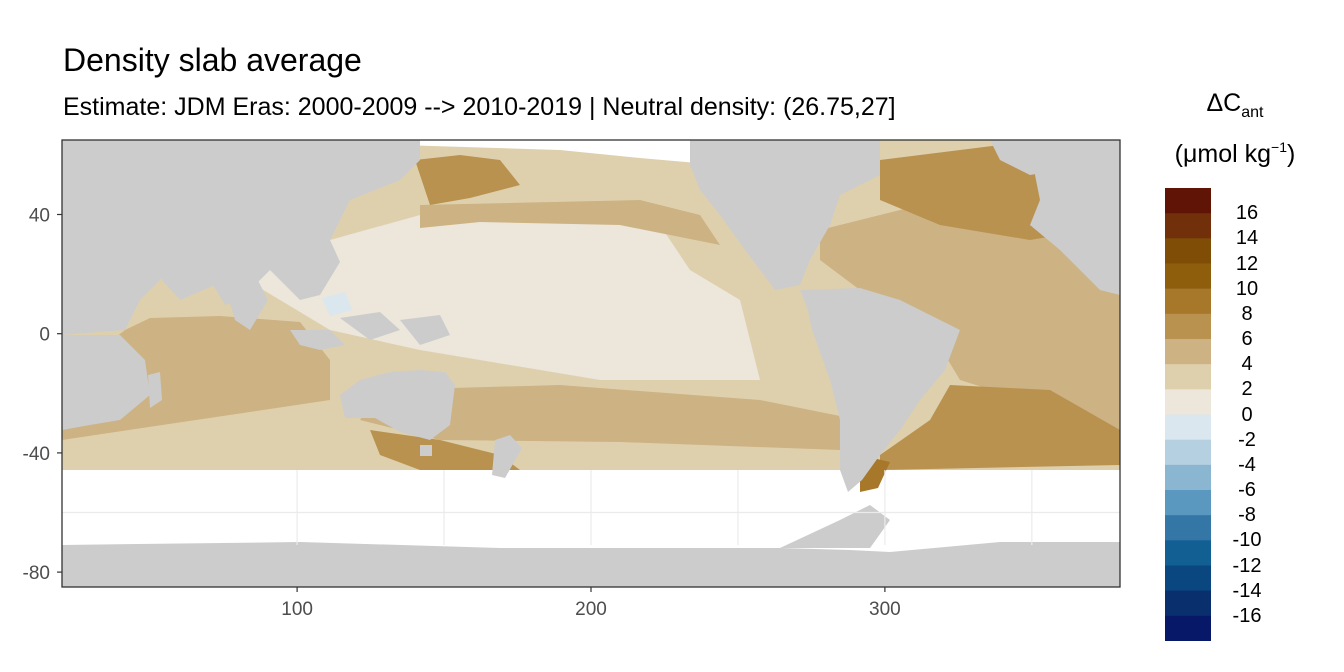 Image resolution: width=1344 pixels, height=672 pixels. What do you see at coordinates (1247, 339) in the screenshot?
I see `legend-label: 6` at bounding box center [1247, 339].